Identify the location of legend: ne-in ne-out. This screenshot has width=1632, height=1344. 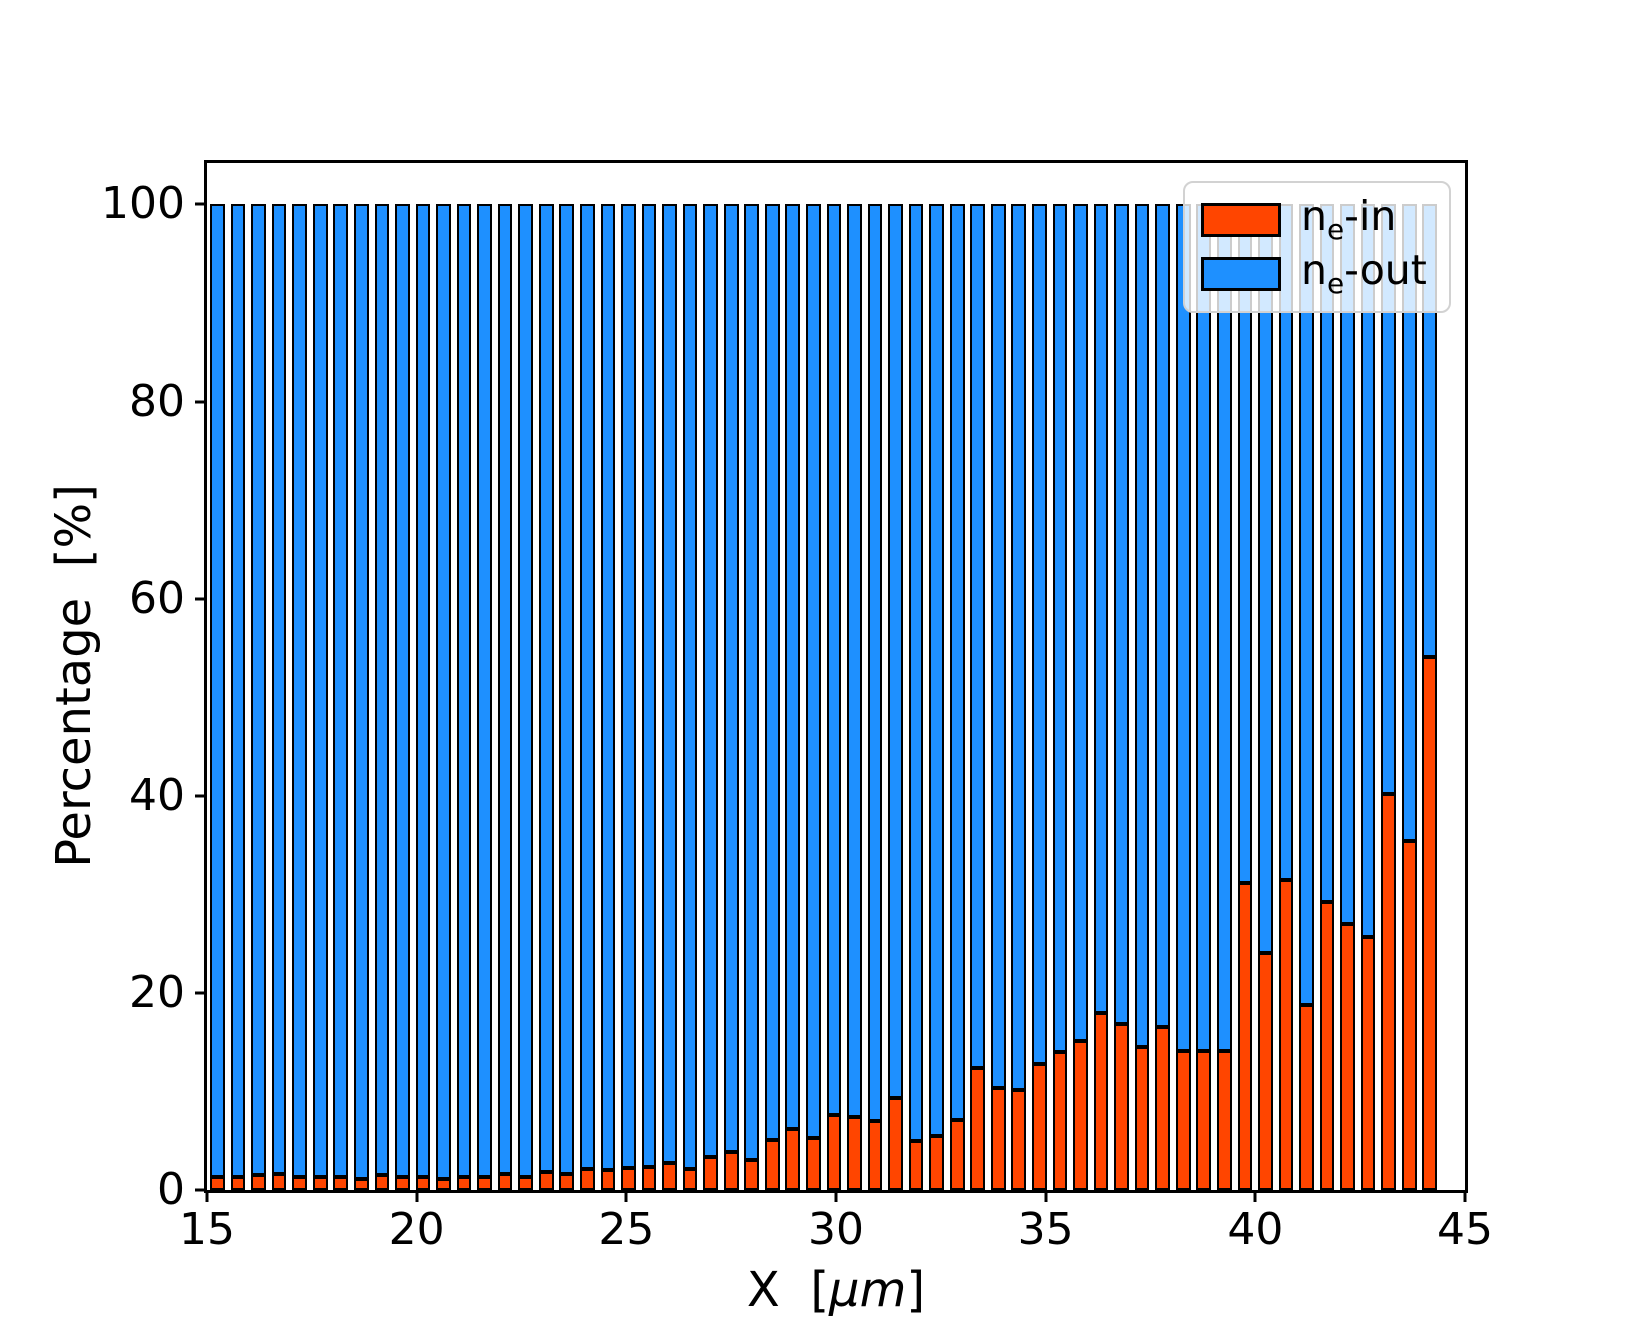
(1317, 247).